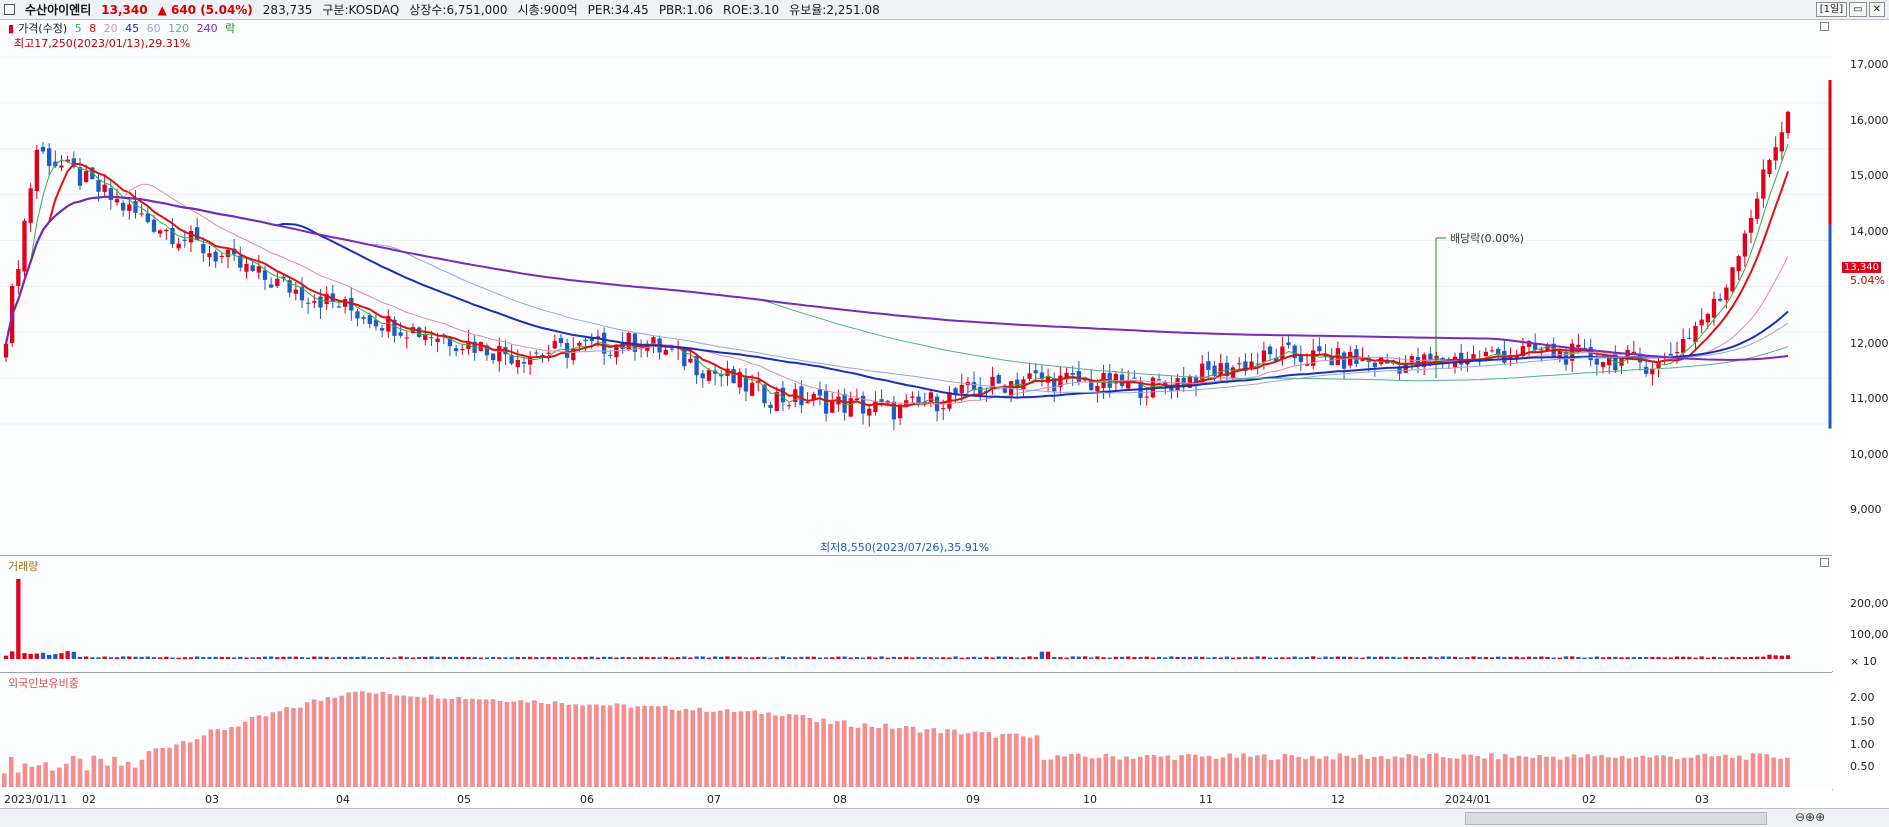 Image resolution: width=1889 pixels, height=827 pixels. What do you see at coordinates (1860, 287) in the screenshot?
I see `price-axis` at bounding box center [1860, 287].